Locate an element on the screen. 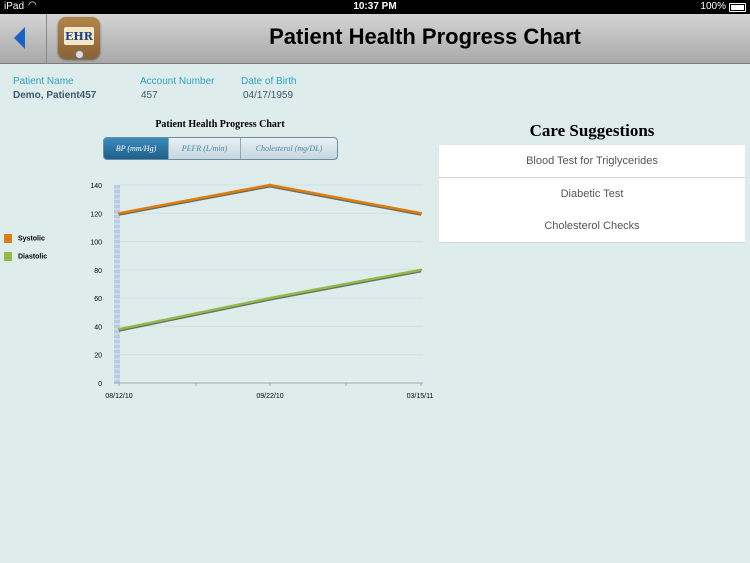  y-tick-label: 60 is located at coordinates (98, 299).